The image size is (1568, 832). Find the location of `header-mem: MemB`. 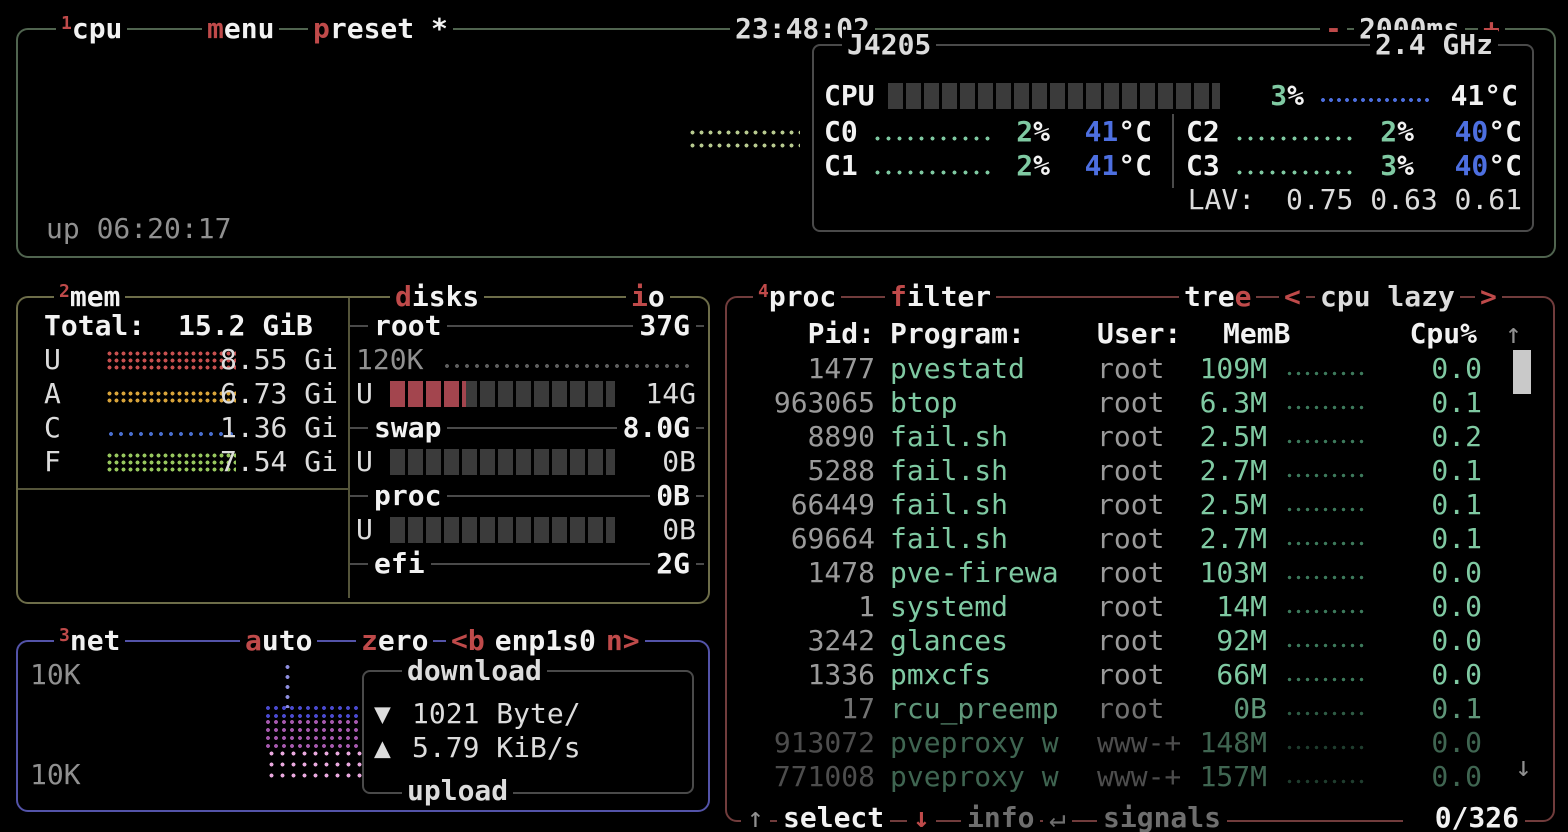

header-mem: MemB is located at coordinates (1257, 333).